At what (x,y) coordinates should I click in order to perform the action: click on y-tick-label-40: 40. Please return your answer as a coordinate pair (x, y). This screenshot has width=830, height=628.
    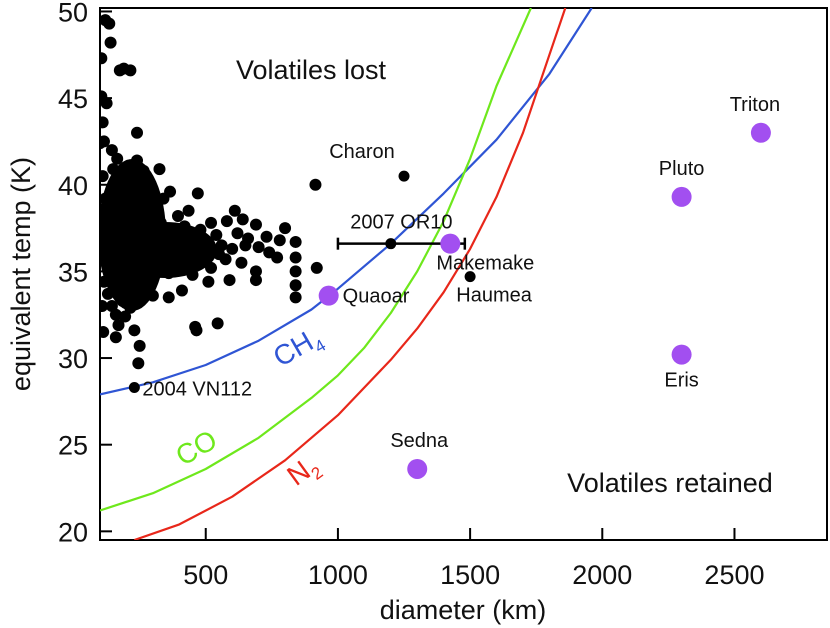
    Looking at the image, I should click on (73, 186).